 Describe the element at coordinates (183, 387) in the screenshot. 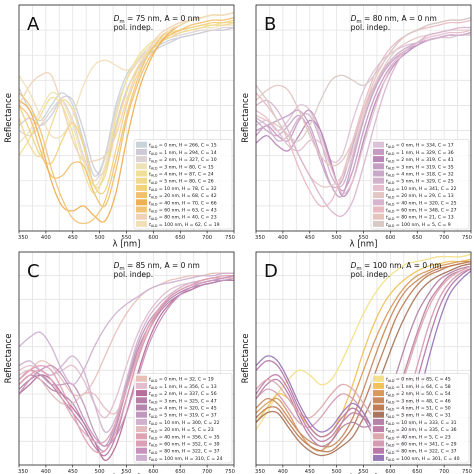

I see `legend-entry-label: tALD = 1 nm, H = 356, C = 13` at that location.